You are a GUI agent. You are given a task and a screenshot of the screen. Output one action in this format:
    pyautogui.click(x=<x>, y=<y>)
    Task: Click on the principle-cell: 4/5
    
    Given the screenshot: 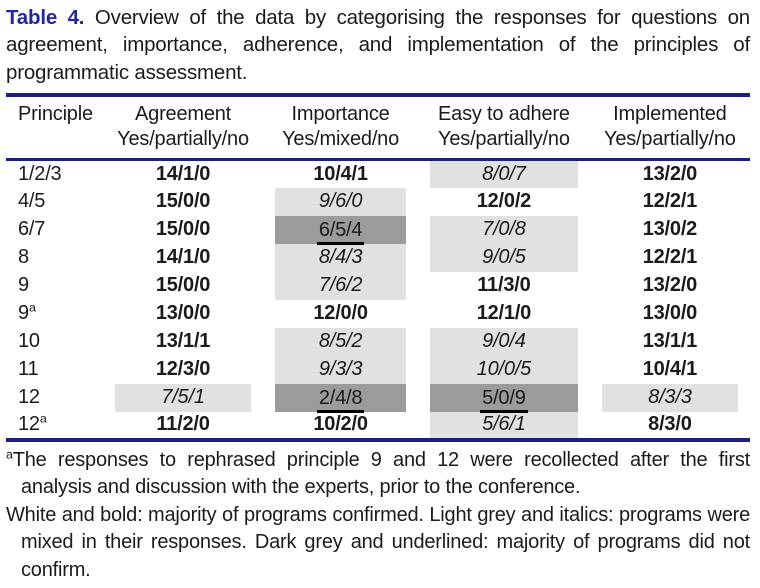 What is the action you would take?
    pyautogui.click(x=32, y=201)
    